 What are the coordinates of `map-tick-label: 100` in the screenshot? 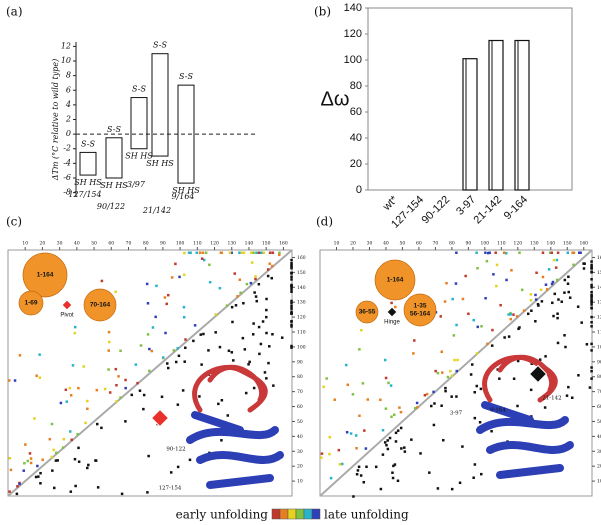 It's located at (485, 244).